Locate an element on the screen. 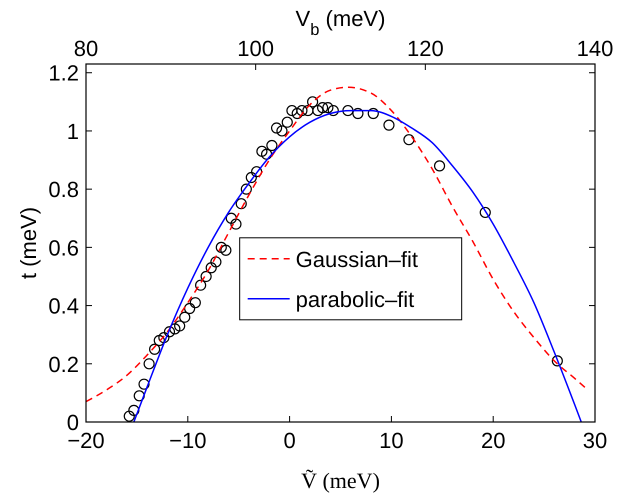 Image resolution: width=619 pixels, height=500 pixels. x-tick-label: 10 is located at coordinates (391, 440).